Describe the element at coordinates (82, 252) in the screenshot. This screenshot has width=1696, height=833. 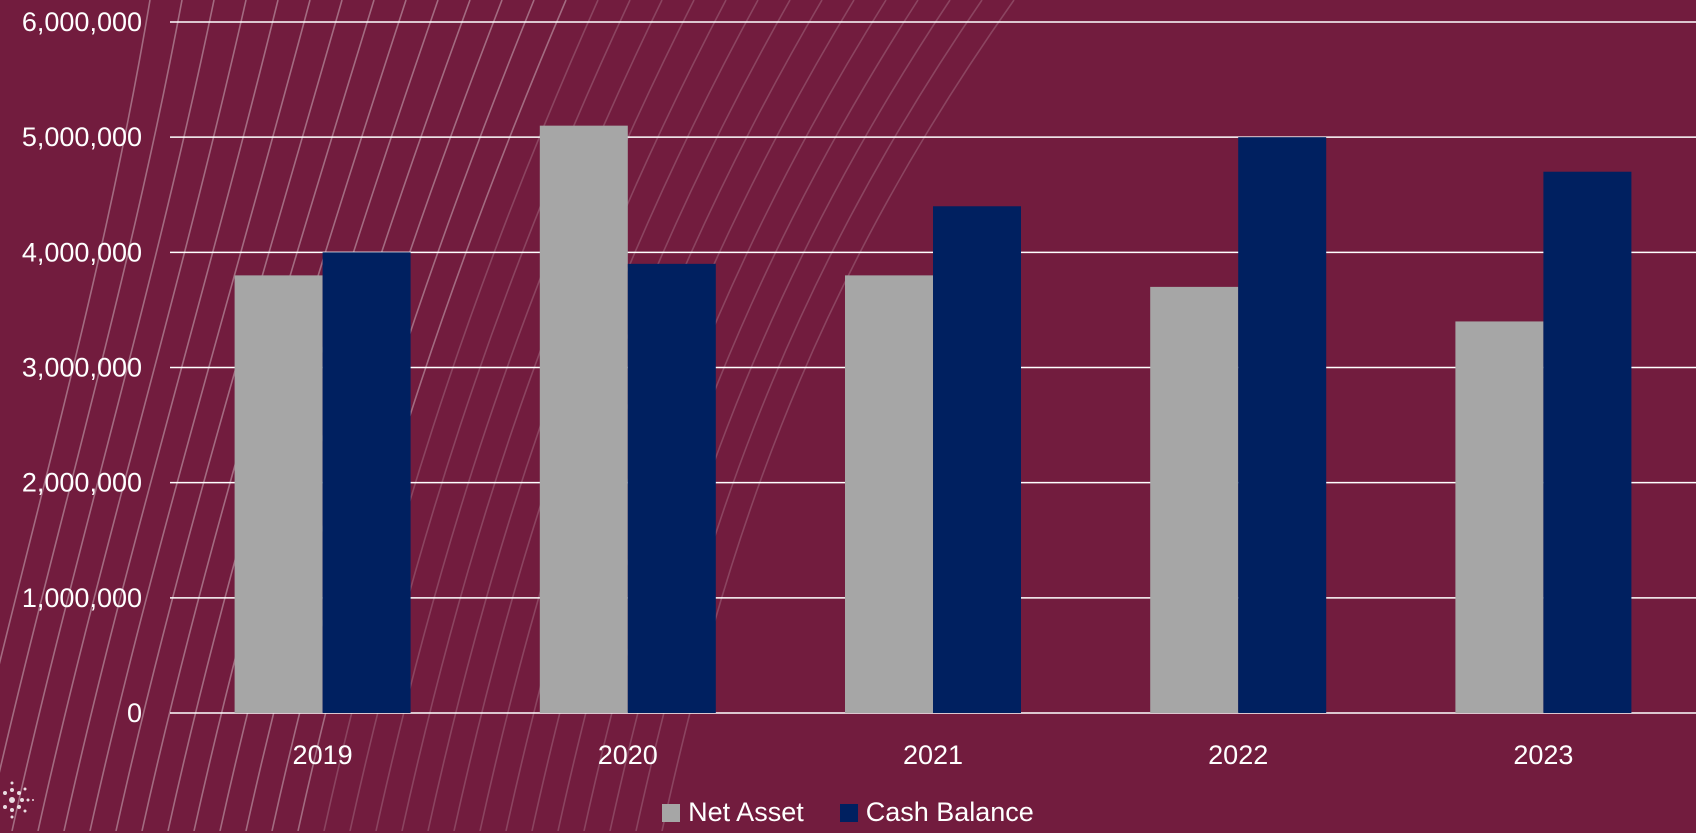
I see `y-tick-label: 4,000,000` at that location.